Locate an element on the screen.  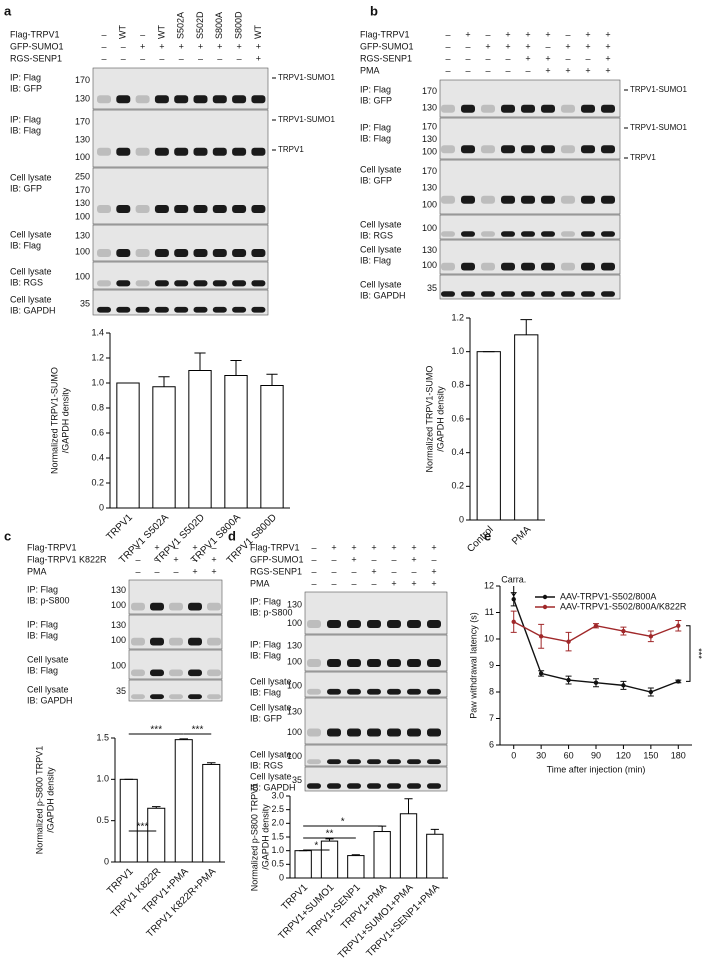
panel-letter: d is located at coordinates (232, 535).